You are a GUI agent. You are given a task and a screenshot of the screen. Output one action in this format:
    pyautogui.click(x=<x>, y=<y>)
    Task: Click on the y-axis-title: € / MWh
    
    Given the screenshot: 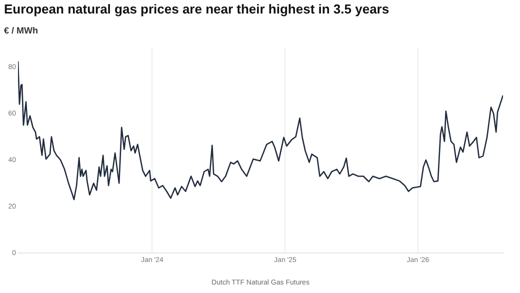 What is the action you would take?
    pyautogui.click(x=21, y=30)
    